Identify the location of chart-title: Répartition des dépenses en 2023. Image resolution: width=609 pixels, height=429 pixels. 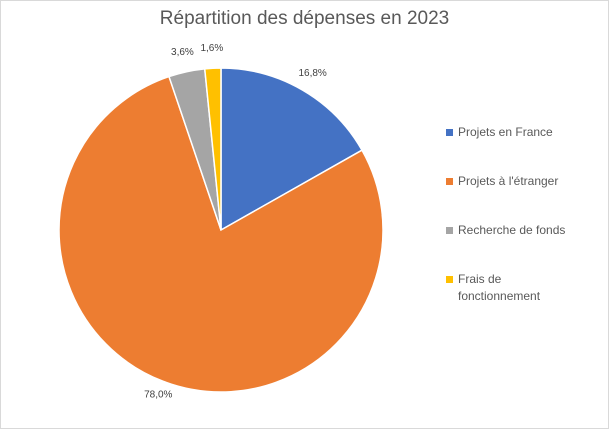
(304, 18).